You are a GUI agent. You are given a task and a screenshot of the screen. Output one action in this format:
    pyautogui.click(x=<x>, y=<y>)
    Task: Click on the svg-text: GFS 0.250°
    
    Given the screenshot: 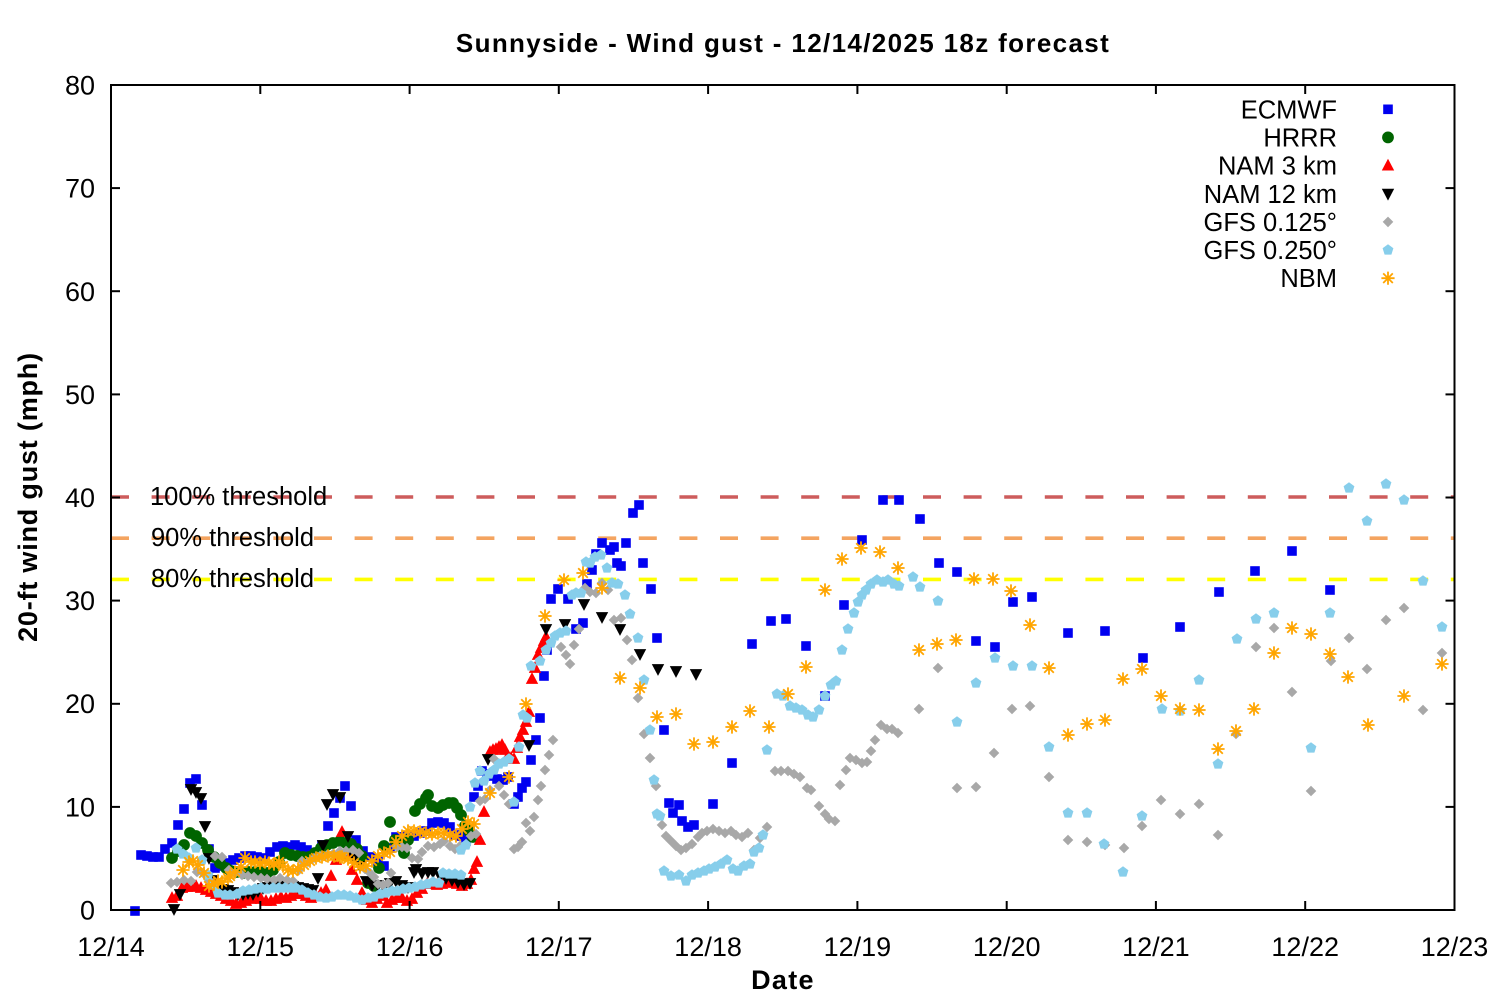 What is the action you would take?
    pyautogui.click(x=1270, y=251)
    